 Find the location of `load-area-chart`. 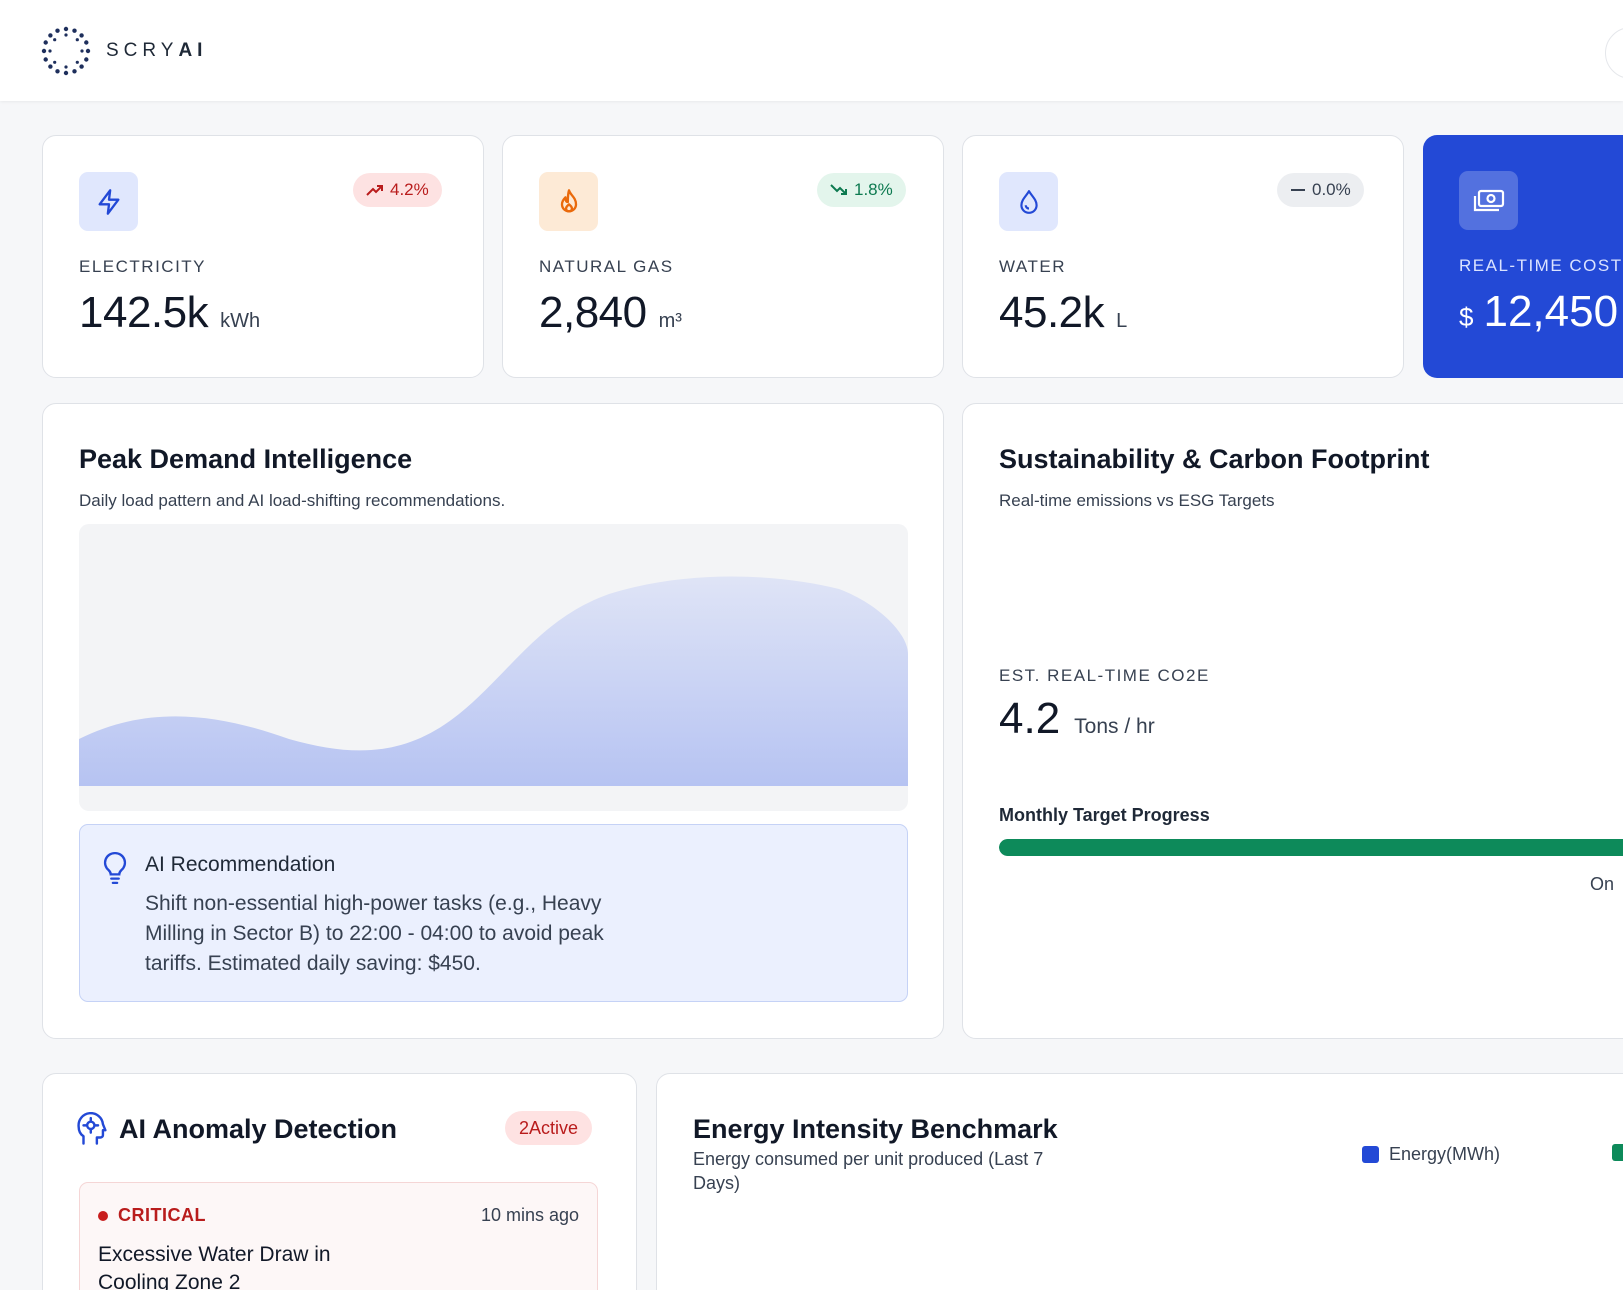

load-area-chart is located at coordinates (493, 681).